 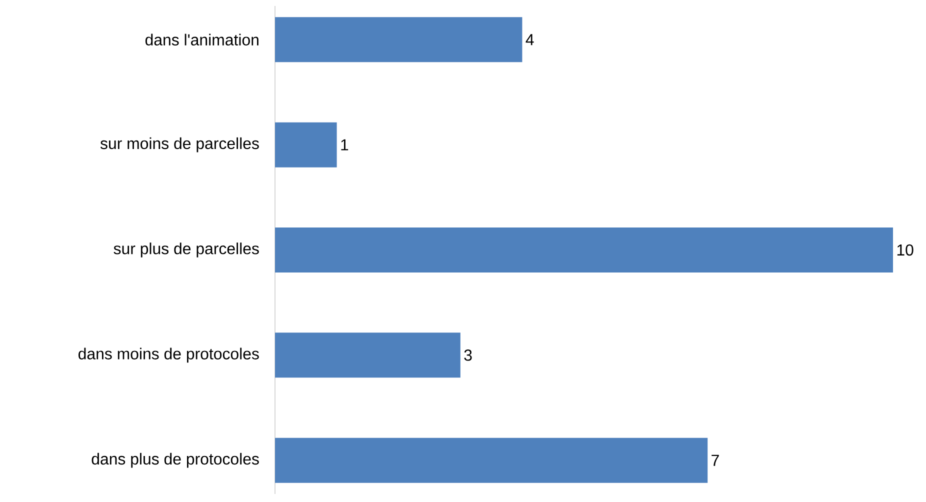 I want to click on data-label: 1, so click(x=344, y=144).